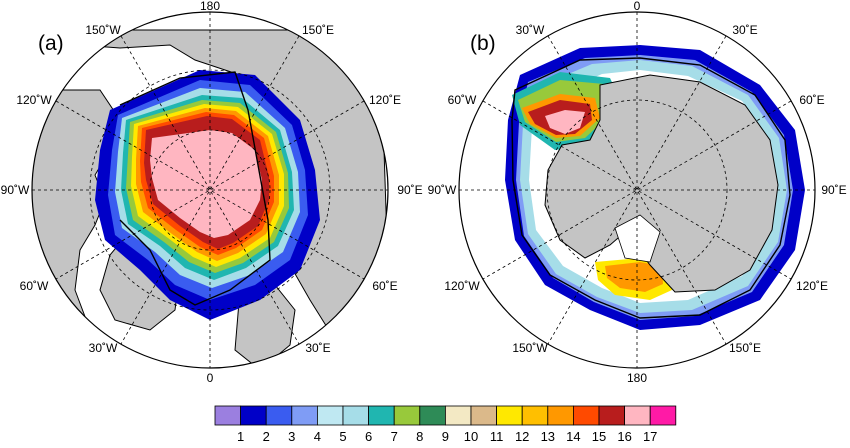 The image size is (850, 448). Describe the element at coordinates (548, 436) in the screenshot. I see `colorbar-label: 13` at that location.